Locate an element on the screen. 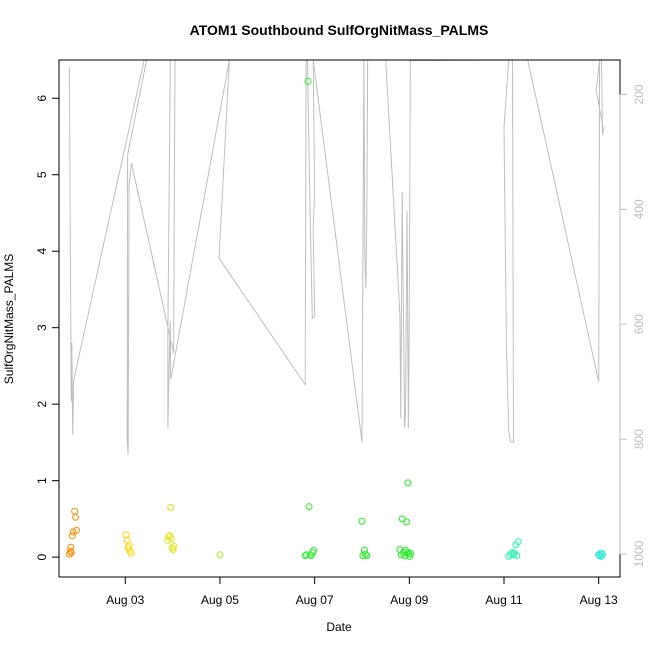  y2-tick-label: 800 is located at coordinates (639, 439).